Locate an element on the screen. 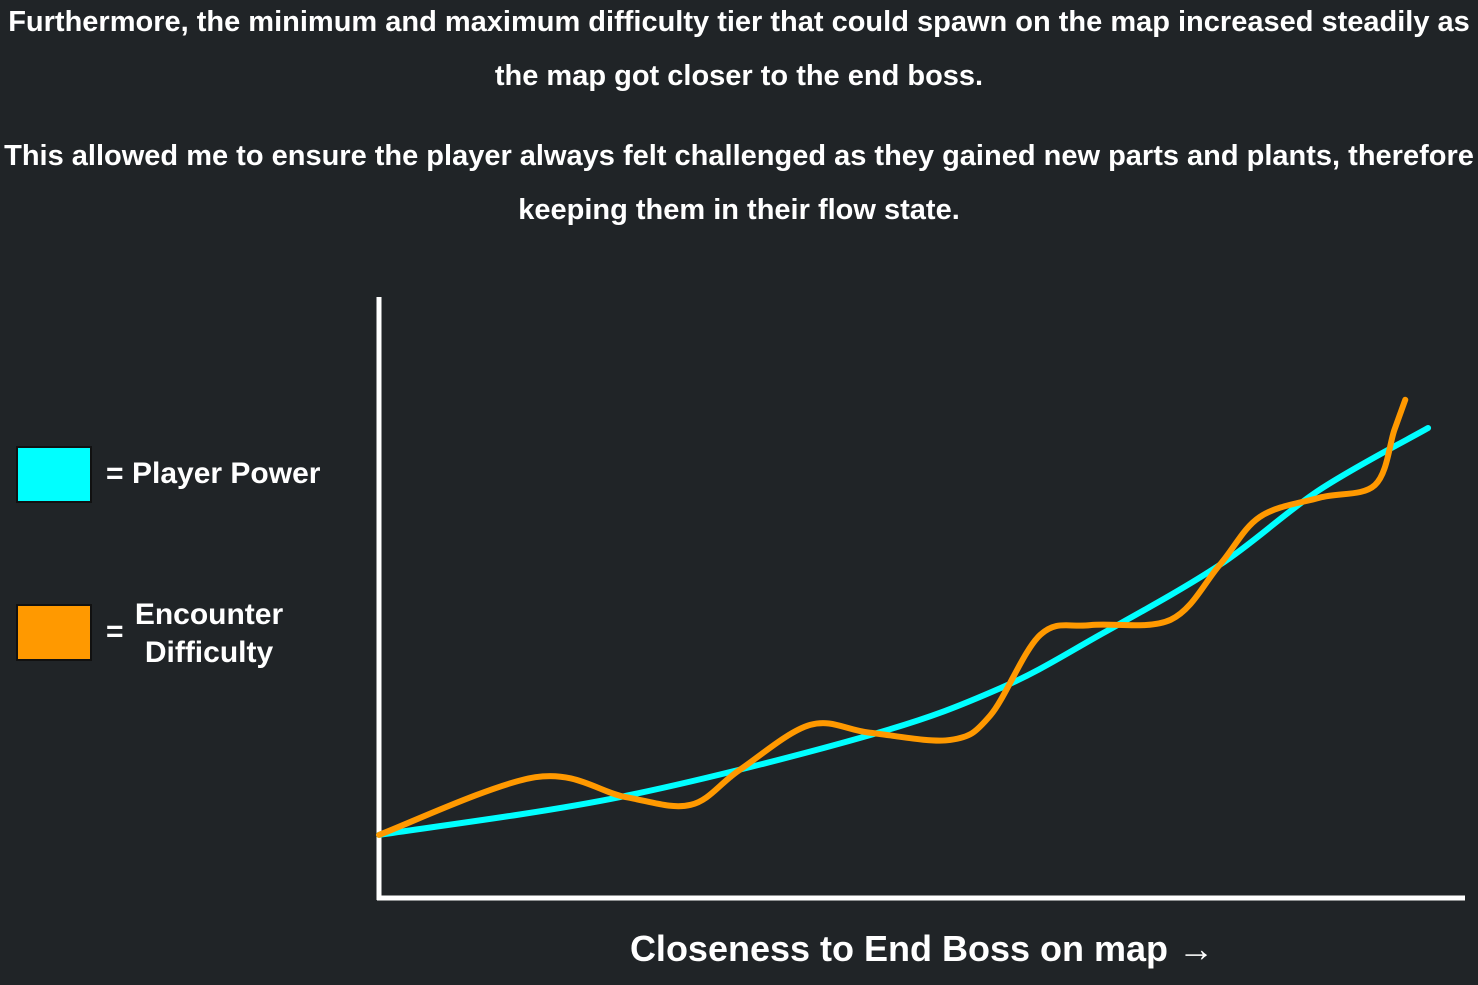  x-axis-label: Closeness to End Boss on map → is located at coordinates (922, 948).